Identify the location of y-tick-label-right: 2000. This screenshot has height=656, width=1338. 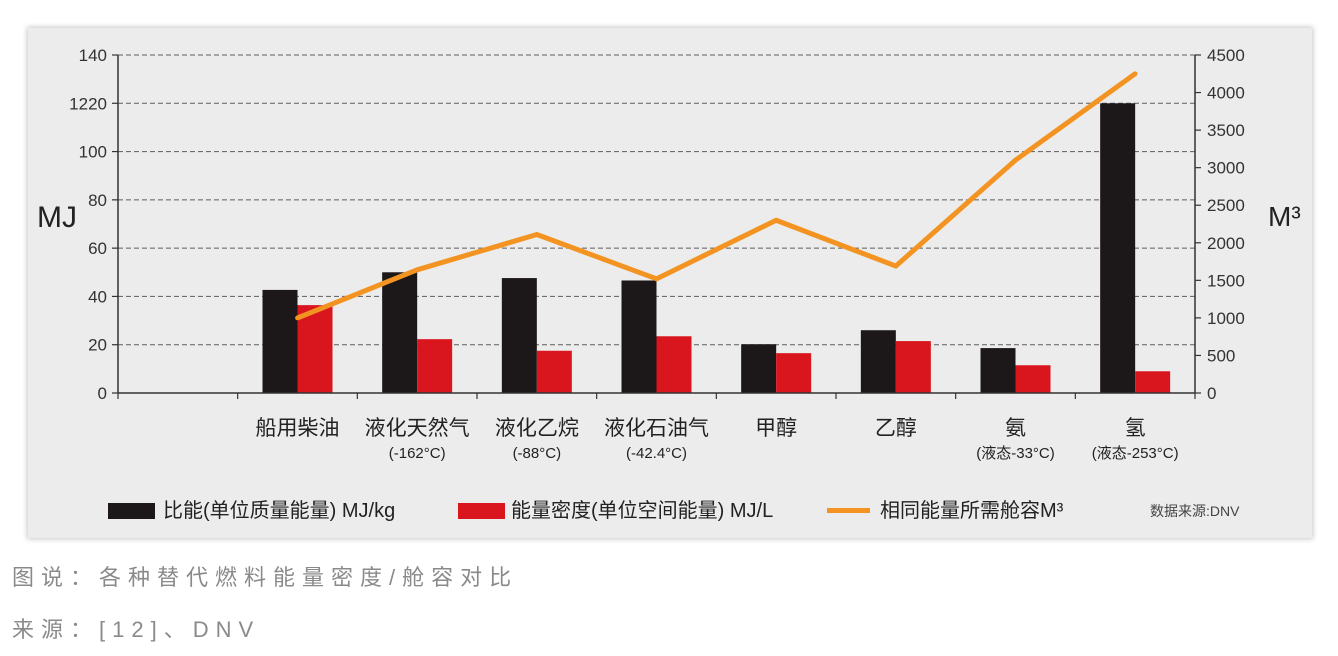
(1226, 243).